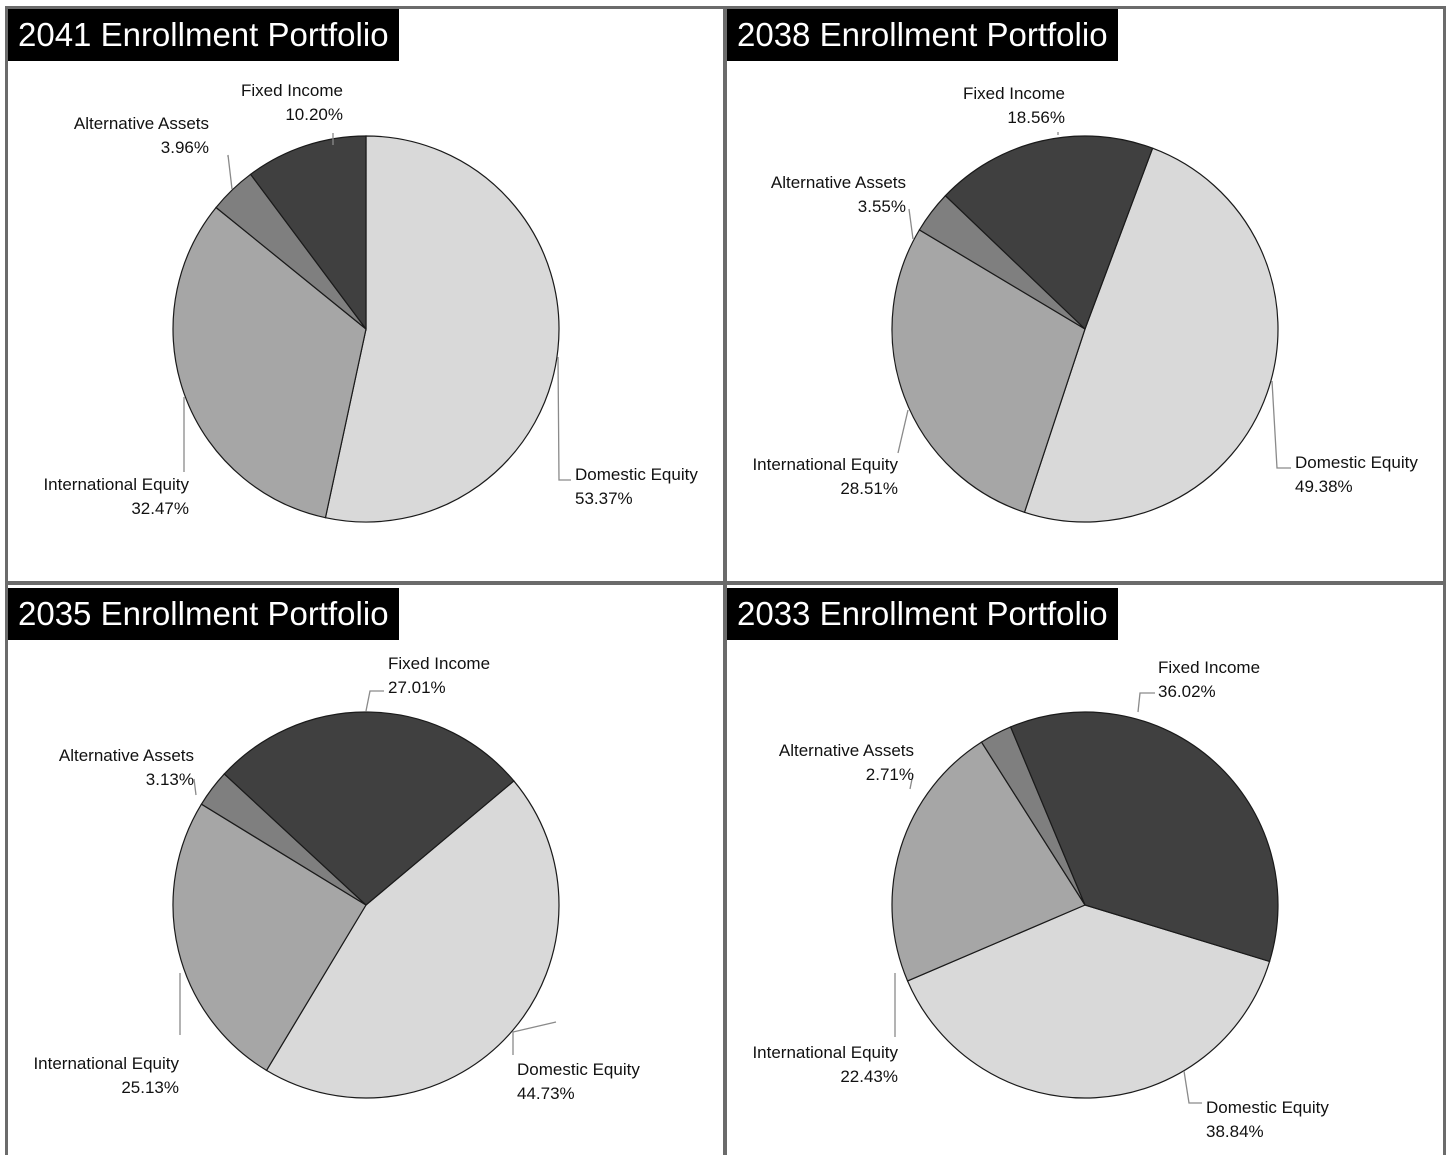 The height and width of the screenshot is (1155, 1448). What do you see at coordinates (203, 614) in the screenshot?
I see `chart-title: 2035 Enrollment Portfolio` at bounding box center [203, 614].